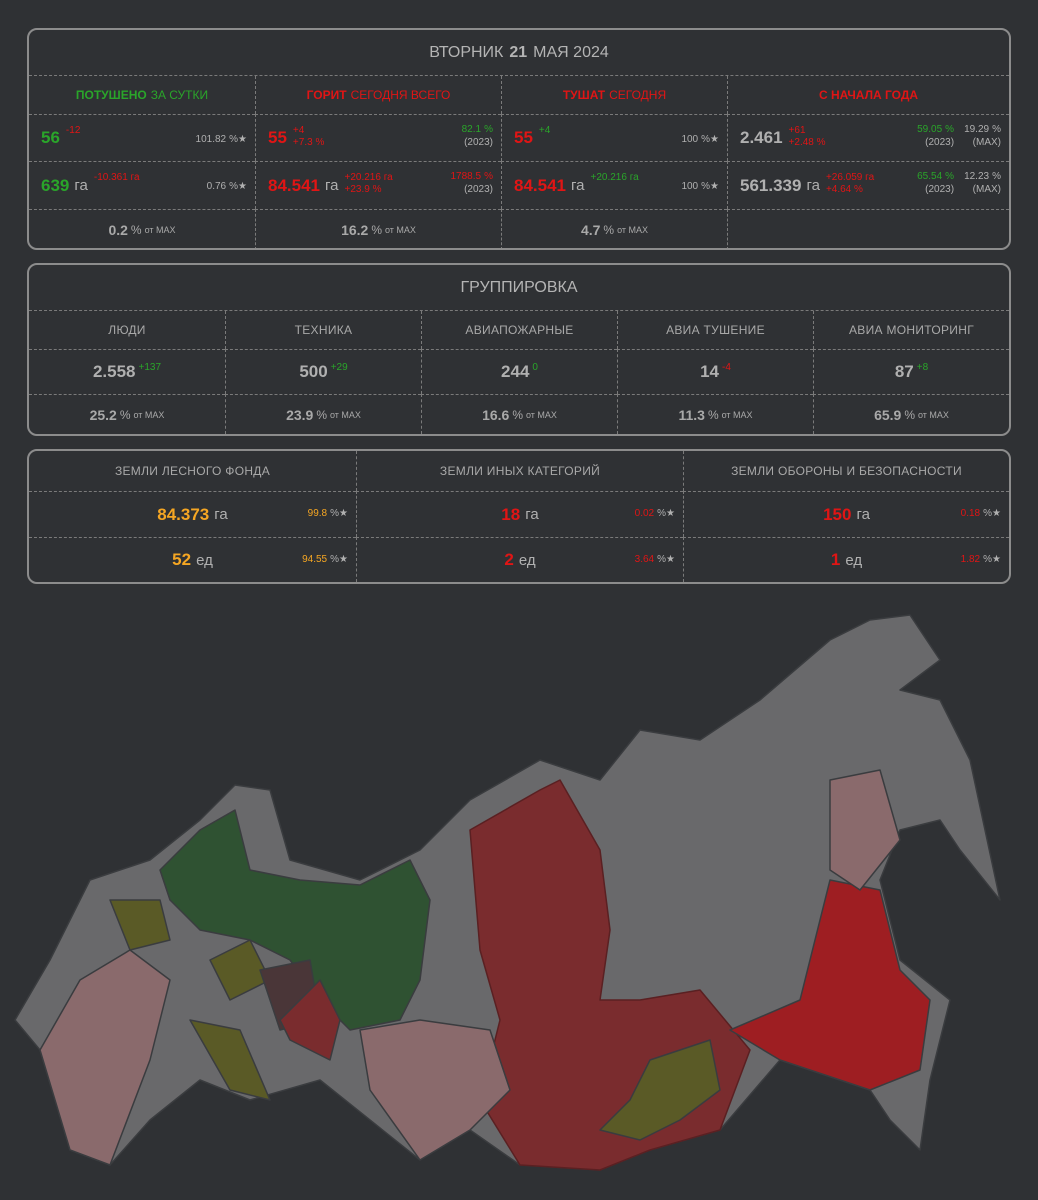  I want to click on share-line: 12.23%, so click(982, 176).